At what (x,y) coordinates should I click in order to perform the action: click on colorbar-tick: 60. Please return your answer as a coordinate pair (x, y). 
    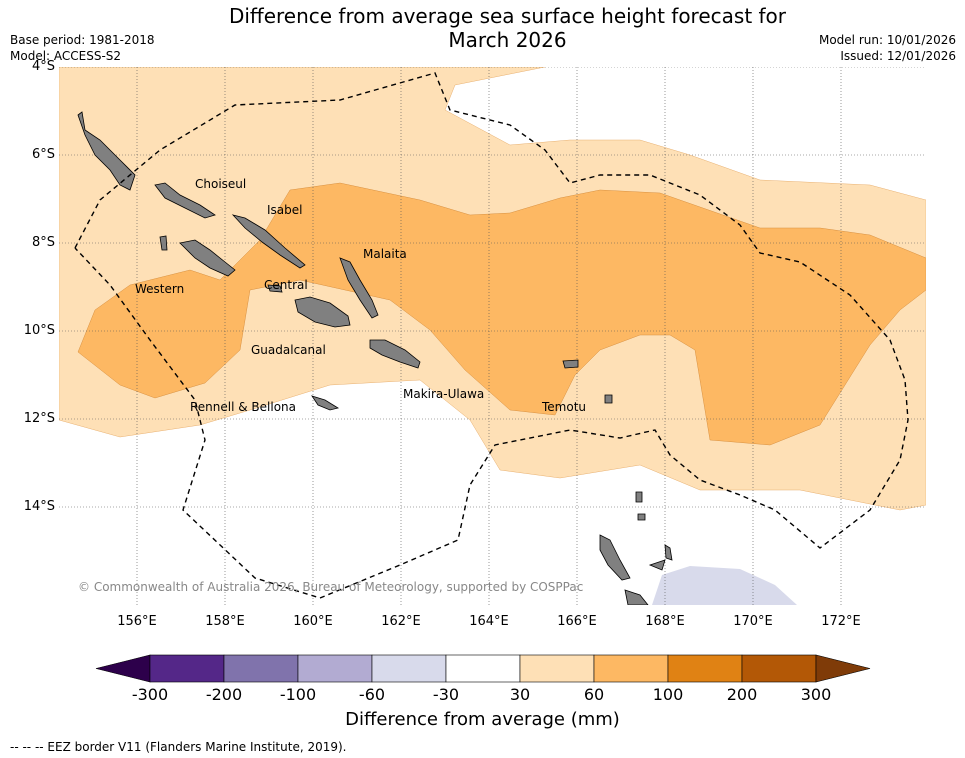
    Looking at the image, I should click on (594, 694).